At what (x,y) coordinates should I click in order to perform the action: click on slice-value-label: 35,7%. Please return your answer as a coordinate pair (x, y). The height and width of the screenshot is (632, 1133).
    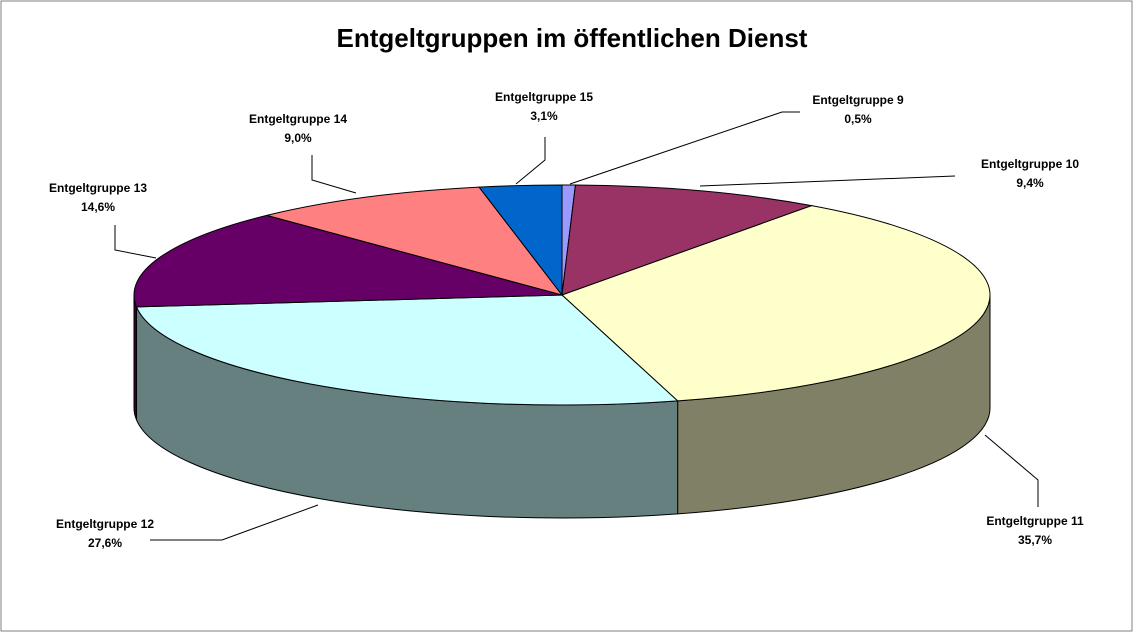
    Looking at the image, I should click on (1035, 540).